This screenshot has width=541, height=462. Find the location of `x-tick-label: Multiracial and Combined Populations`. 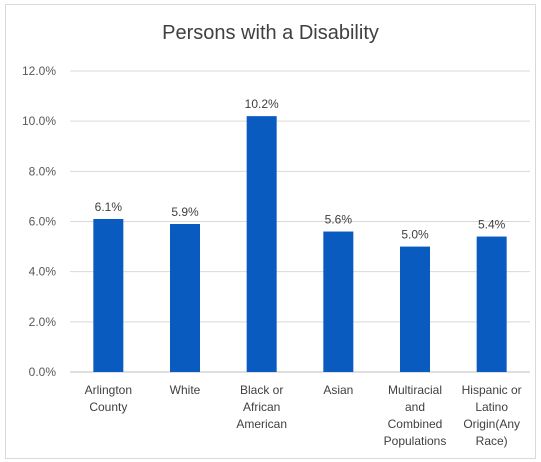

x-tick-label: Multiracial and Combined Populations is located at coordinates (415, 415).